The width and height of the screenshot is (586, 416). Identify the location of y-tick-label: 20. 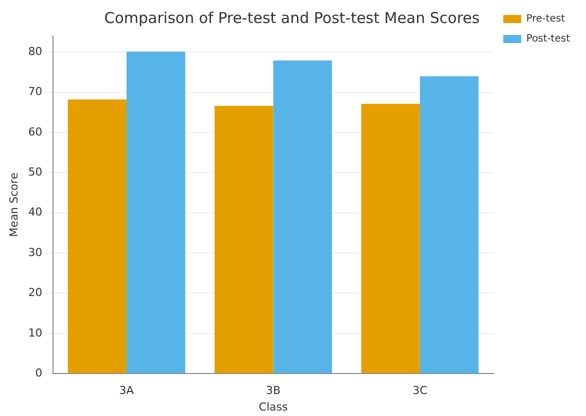
(35, 293).